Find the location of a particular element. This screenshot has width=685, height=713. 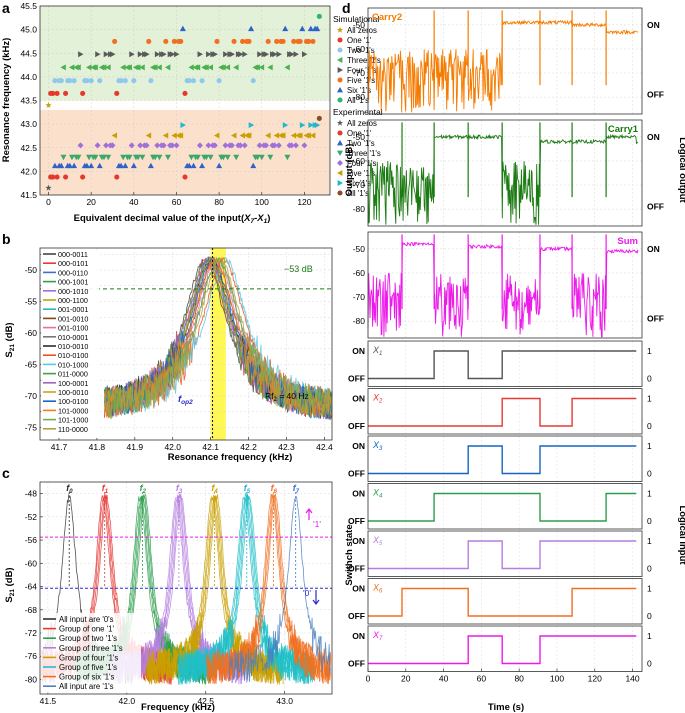

y-tick-label: -72 is located at coordinates (31, 633).